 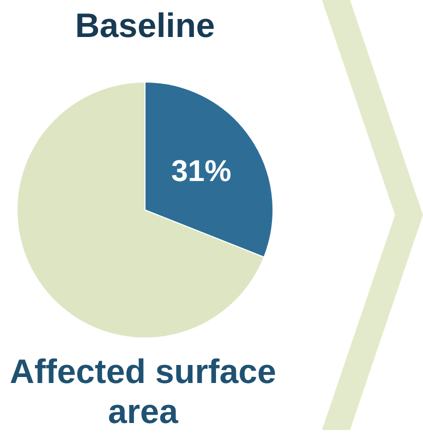 What do you see at coordinates (143, 392) in the screenshot?
I see `text: Affected surface area` at bounding box center [143, 392].